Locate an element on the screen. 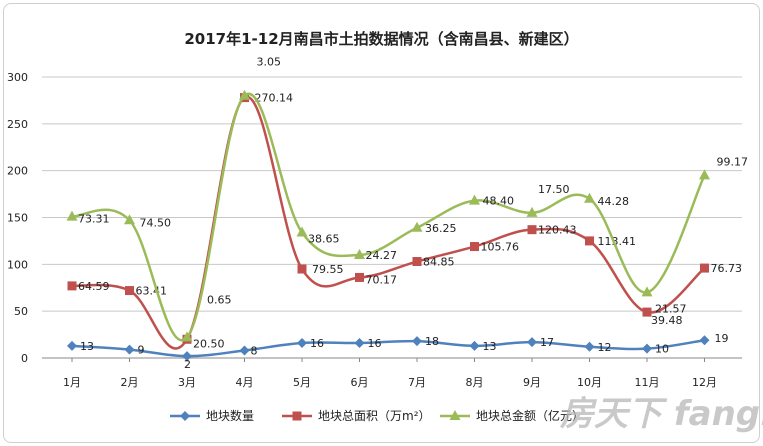  data-label: 38.65 is located at coordinates (324, 238).